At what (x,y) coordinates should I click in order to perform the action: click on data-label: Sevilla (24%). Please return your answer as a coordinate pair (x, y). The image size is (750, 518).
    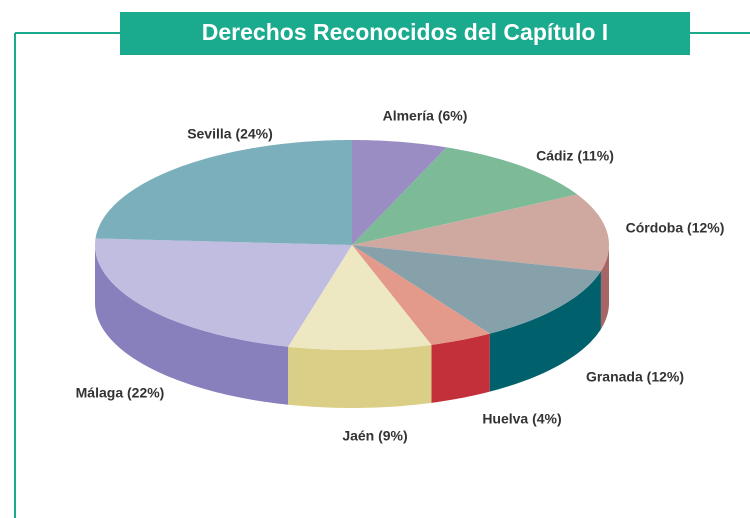
    Looking at the image, I should click on (230, 134).